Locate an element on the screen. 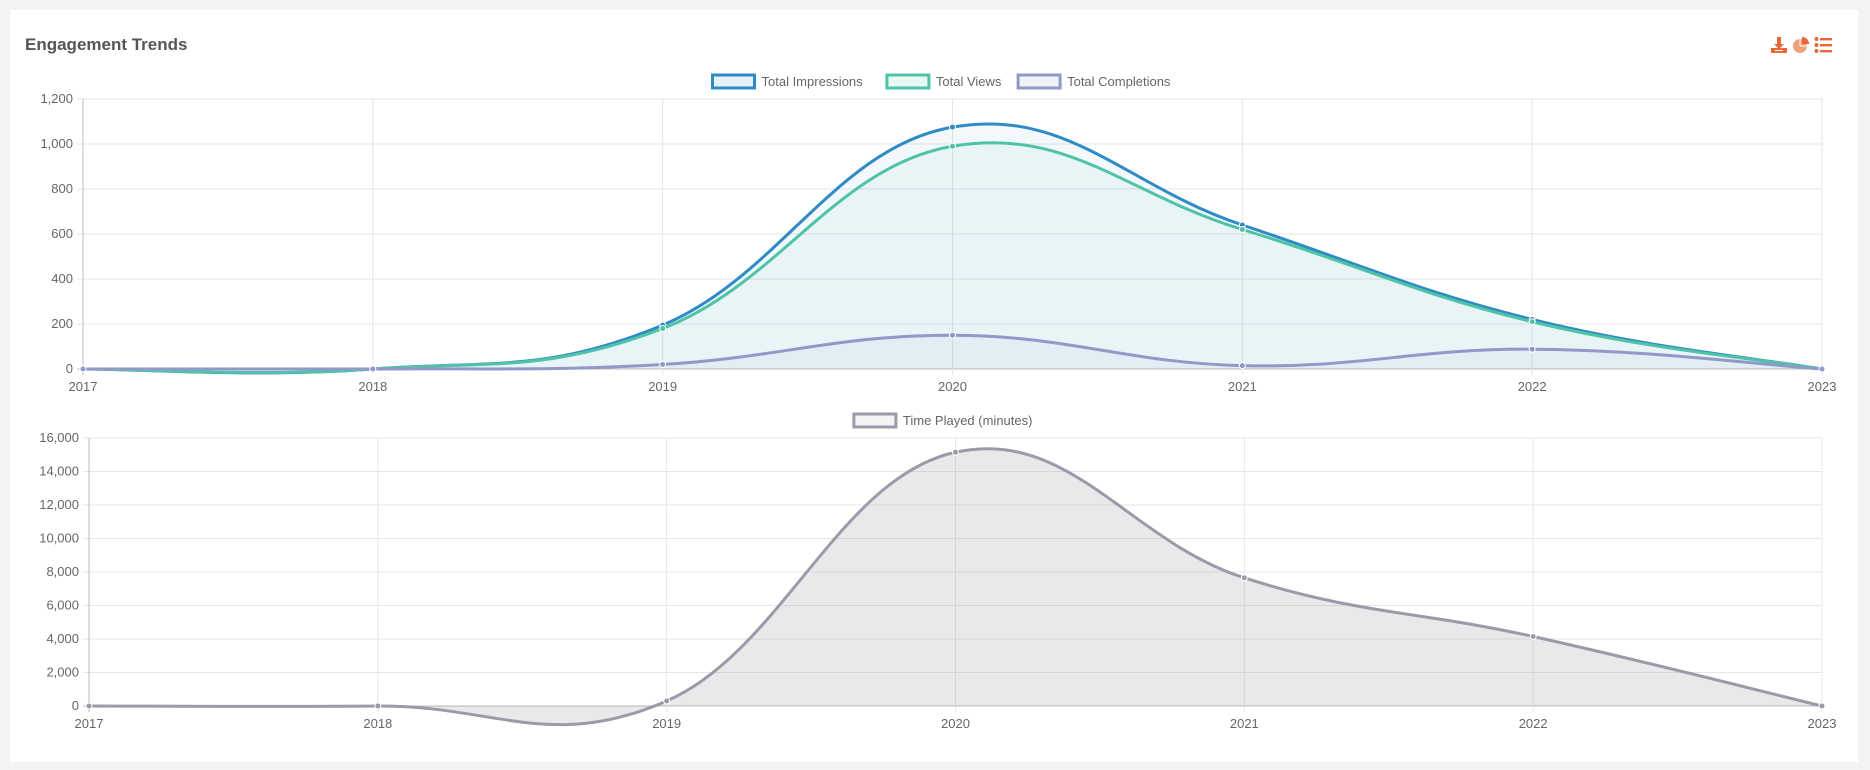 This screenshot has width=1870, height=770. y-tick-label: 1,000 is located at coordinates (56, 143).